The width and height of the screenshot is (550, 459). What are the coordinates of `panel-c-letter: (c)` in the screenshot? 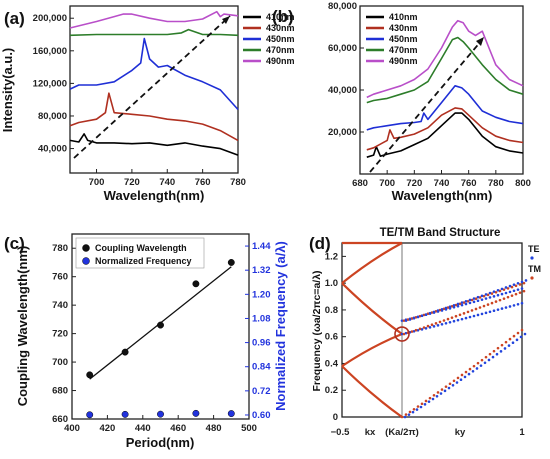 It's located at (14, 243).